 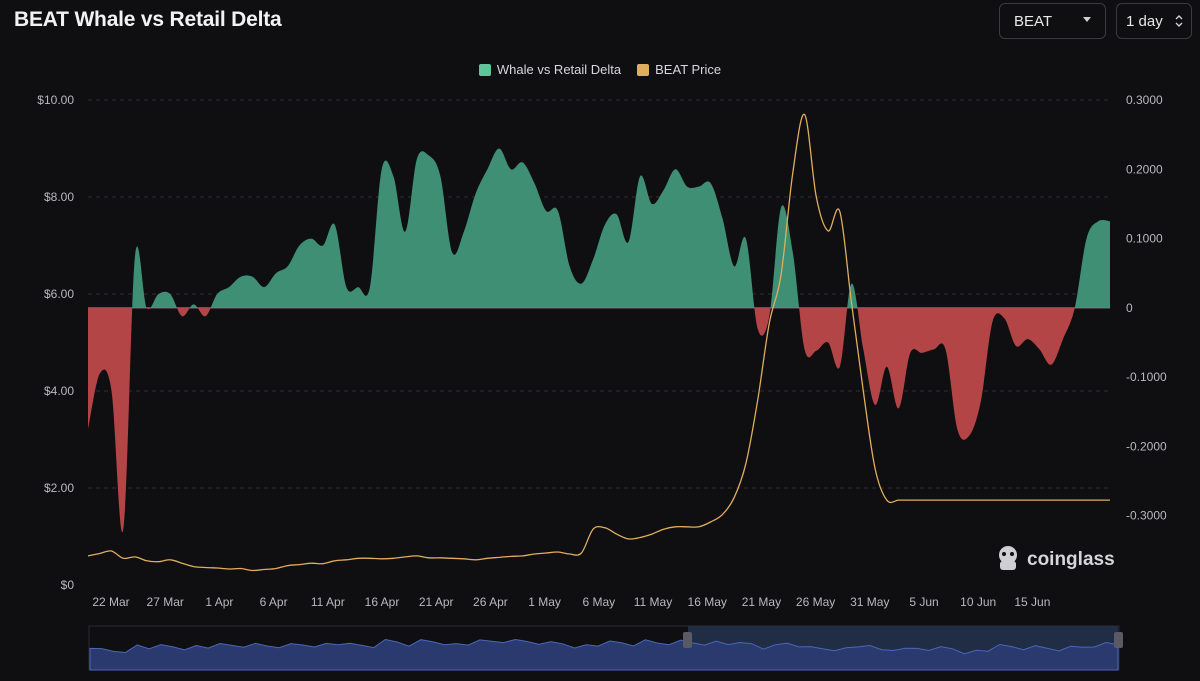 What do you see at coordinates (484, 69) in the screenshot?
I see `legend-swatch-delta` at bounding box center [484, 69].